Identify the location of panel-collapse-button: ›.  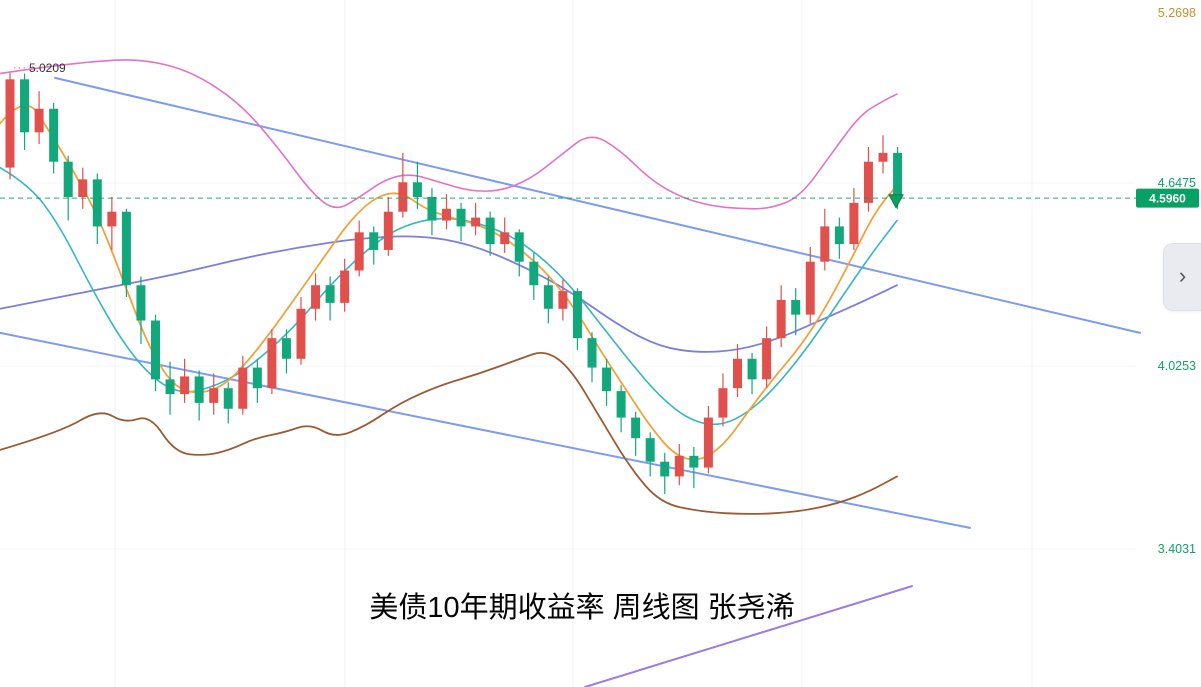
(1182, 277).